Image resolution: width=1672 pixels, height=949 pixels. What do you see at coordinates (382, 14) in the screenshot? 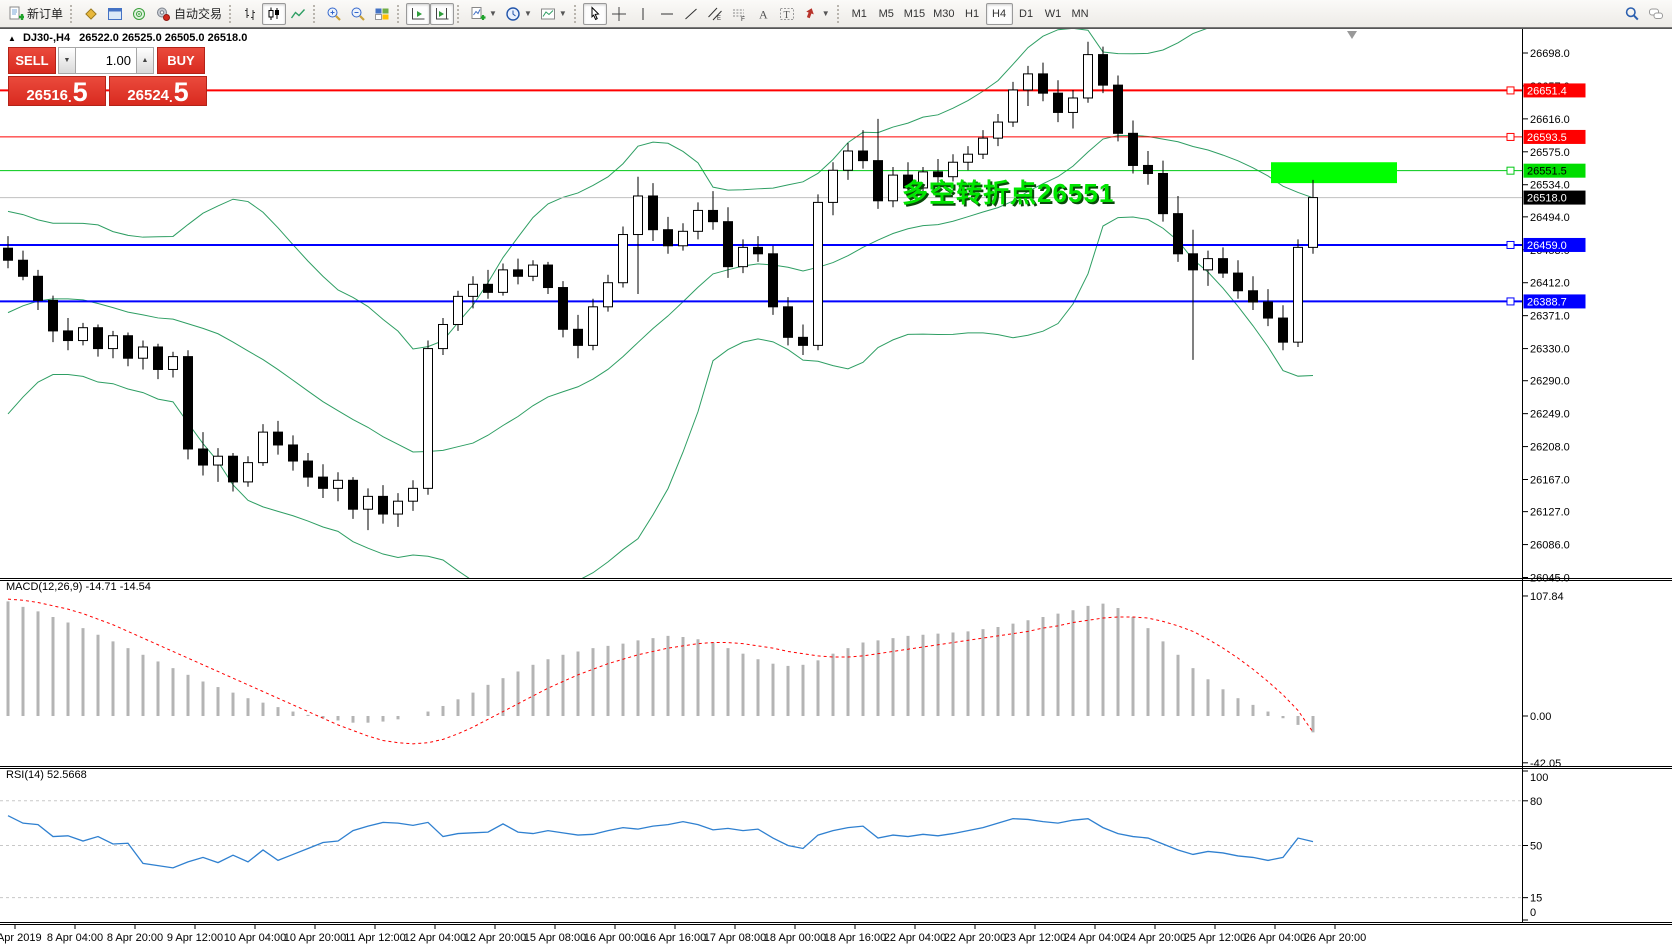
I see `tile-windows-button` at bounding box center [382, 14].